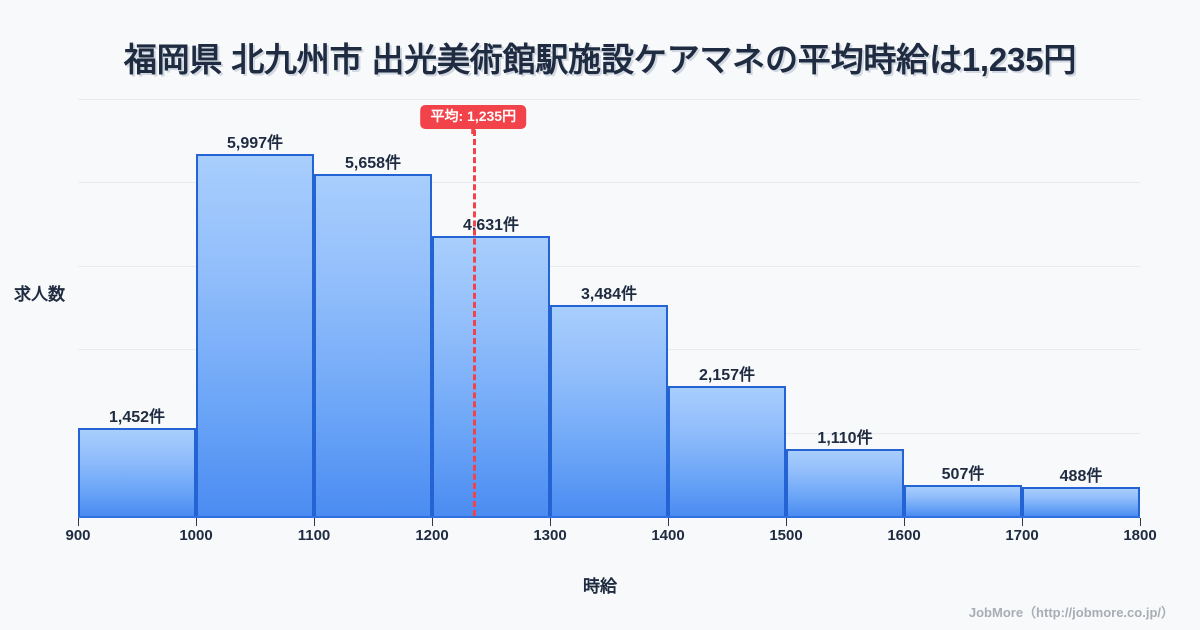  Describe the element at coordinates (600, 59) in the screenshot. I see `page-title: 福岡県 北九州市 出光美術館駅施設ケアマネの平均時給は1,235円` at that location.